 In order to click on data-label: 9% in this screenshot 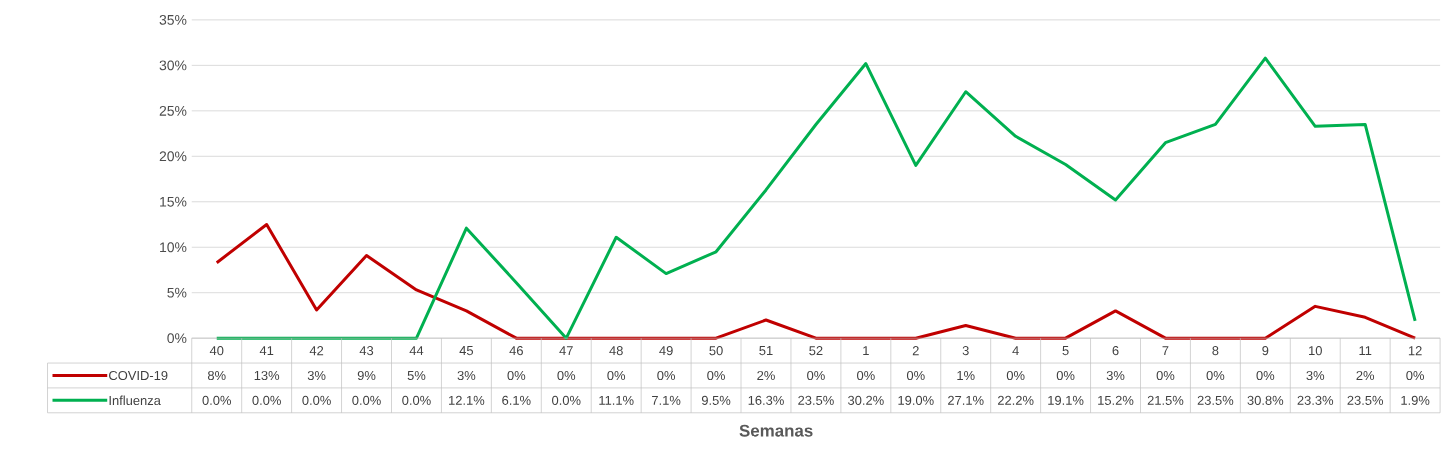, I will do `click(366, 376)`.